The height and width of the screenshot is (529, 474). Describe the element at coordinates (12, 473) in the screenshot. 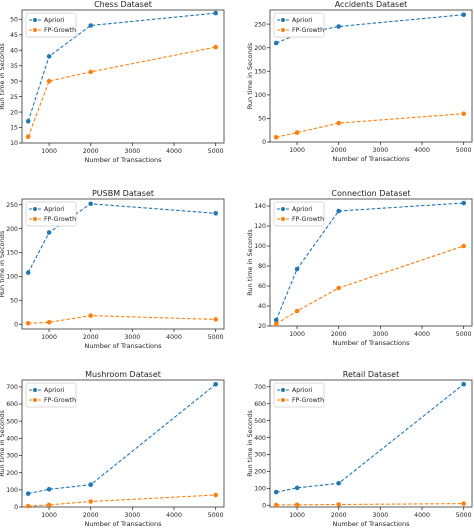

I see `y-tick-label: 200` at that location.